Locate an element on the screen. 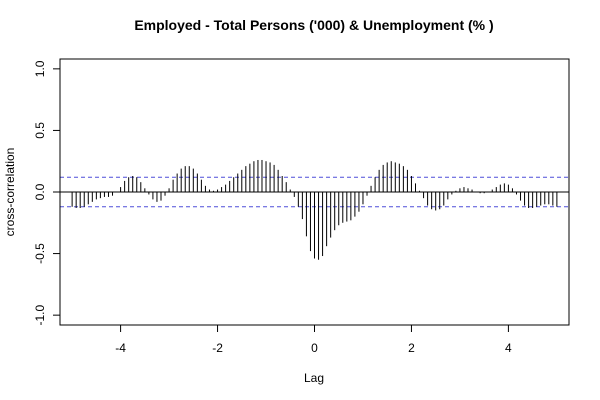  x-tick-label: 4 is located at coordinates (508, 348).